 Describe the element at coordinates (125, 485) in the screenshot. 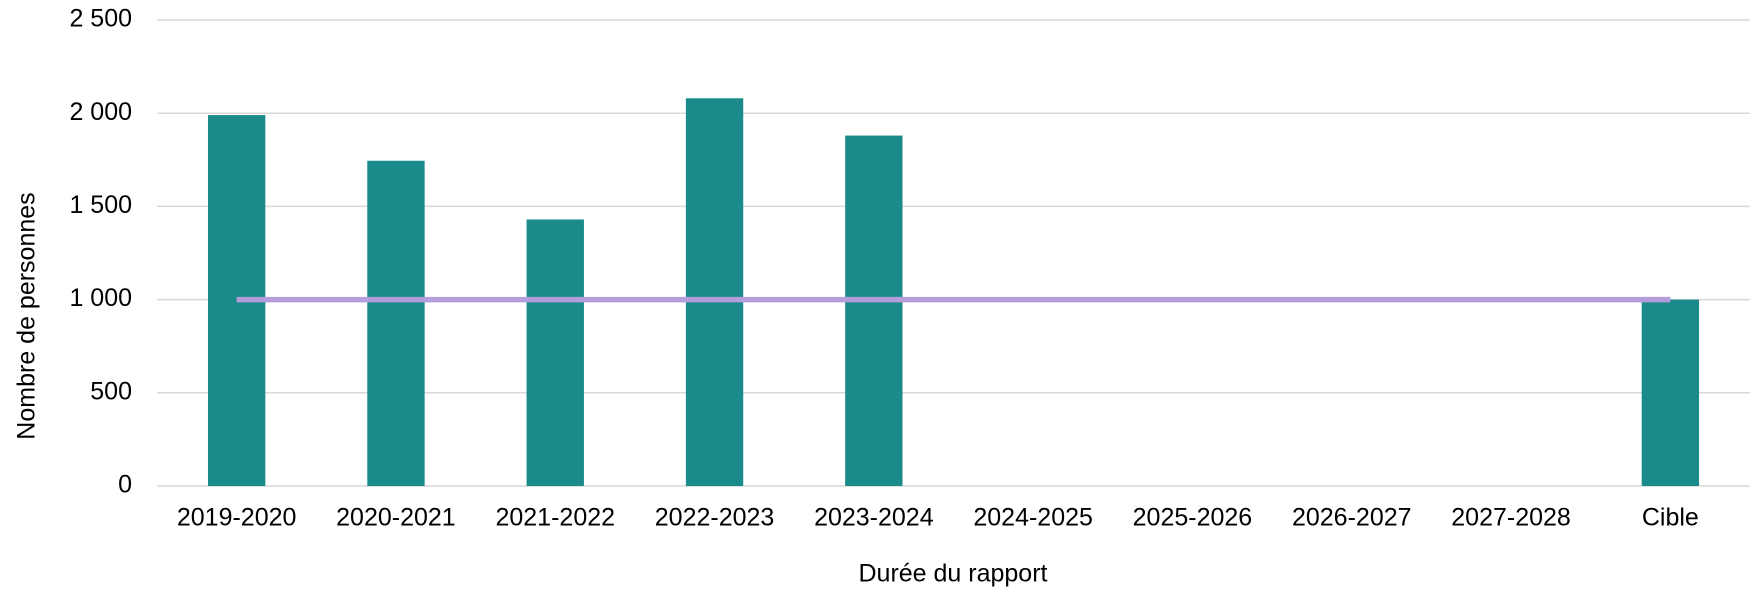

I see `y-tick-label: 0` at that location.